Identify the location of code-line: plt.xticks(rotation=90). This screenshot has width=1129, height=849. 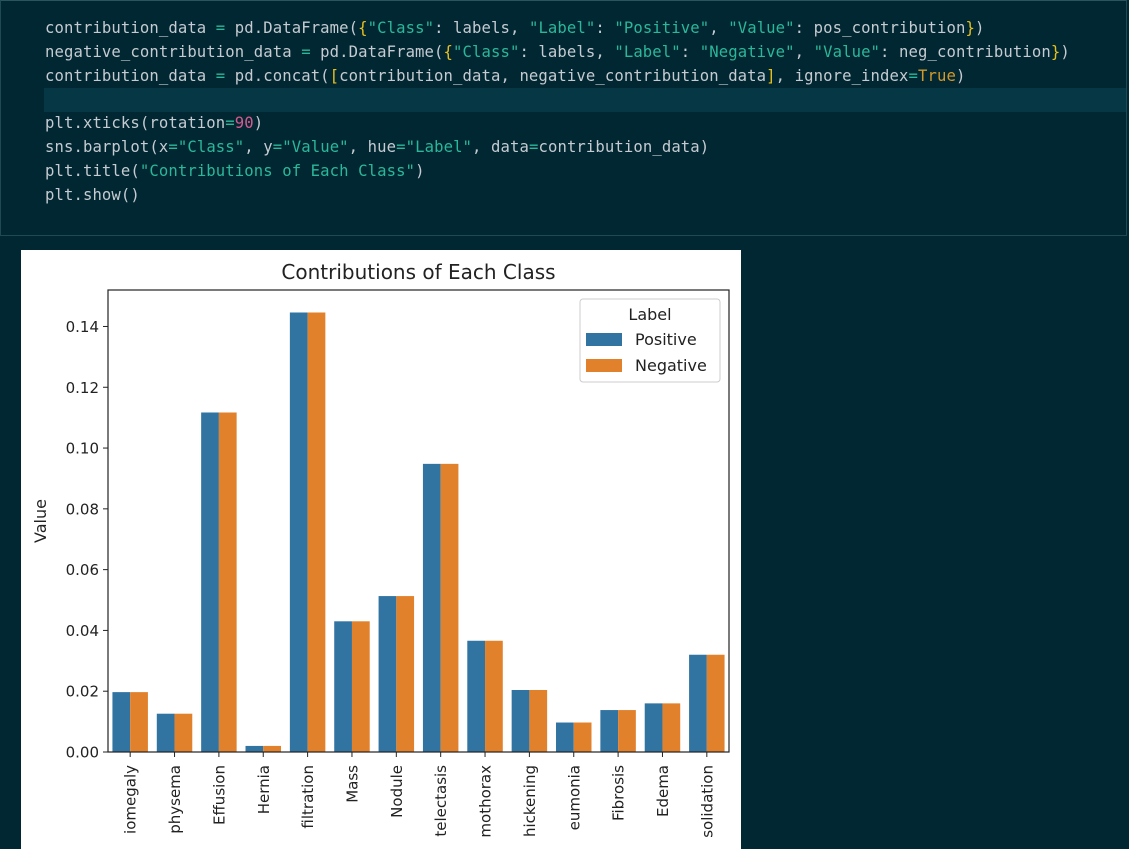
(154, 123).